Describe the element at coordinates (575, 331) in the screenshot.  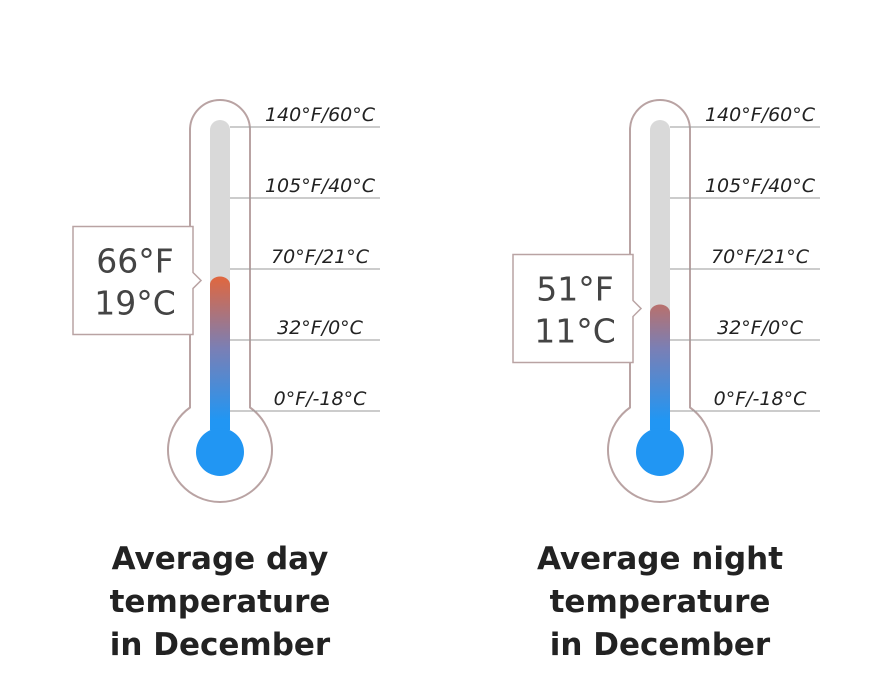
I see `readout-text: 11°C` at that location.